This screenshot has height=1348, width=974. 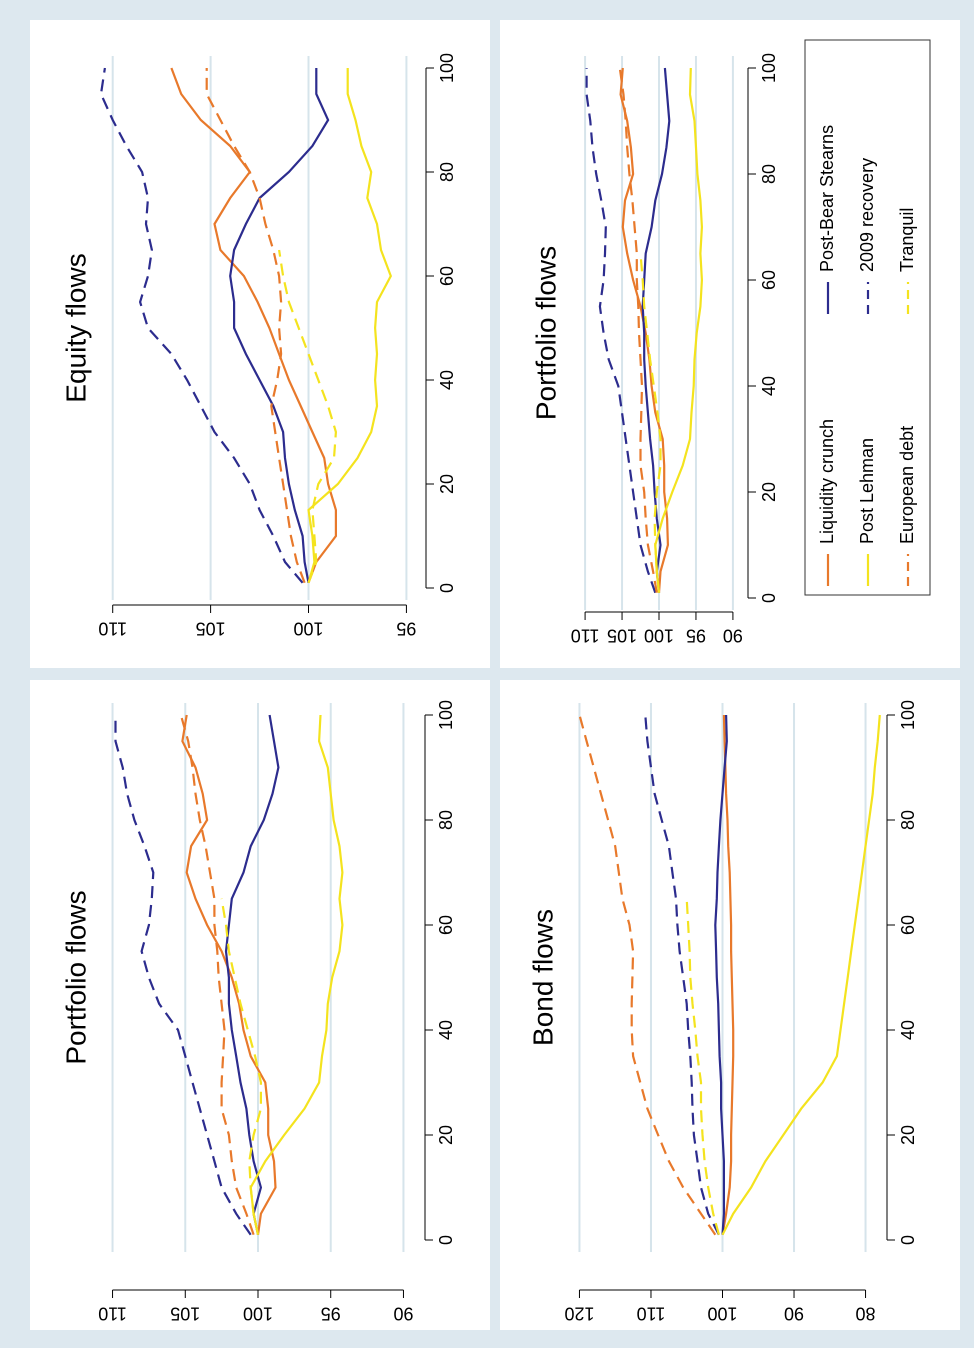 I want to click on legend-label: European debt, so click(x=907, y=485).